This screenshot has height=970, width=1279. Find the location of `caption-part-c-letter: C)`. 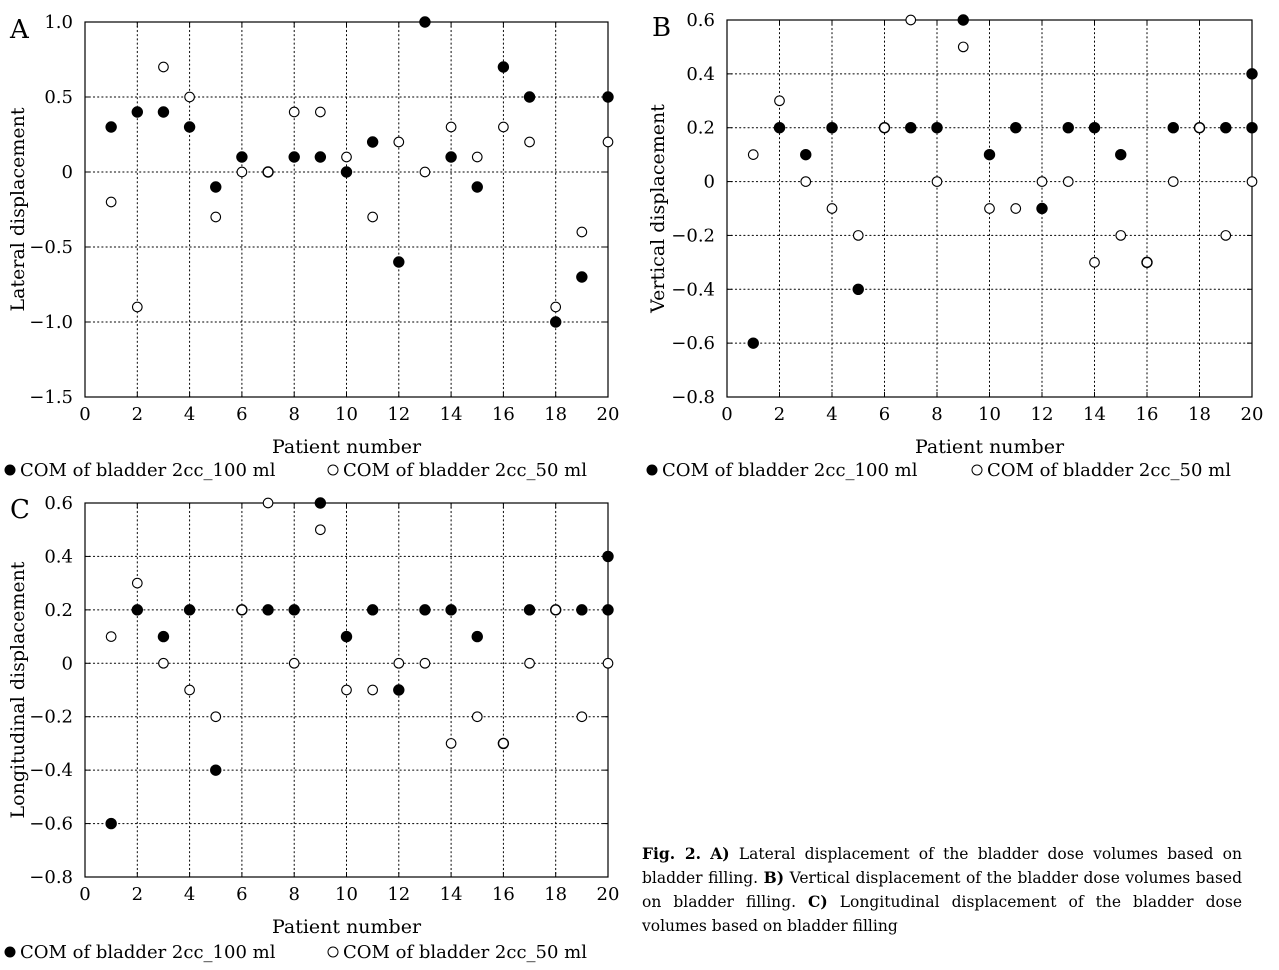

caption-part-c-letter: C) is located at coordinates (818, 901).